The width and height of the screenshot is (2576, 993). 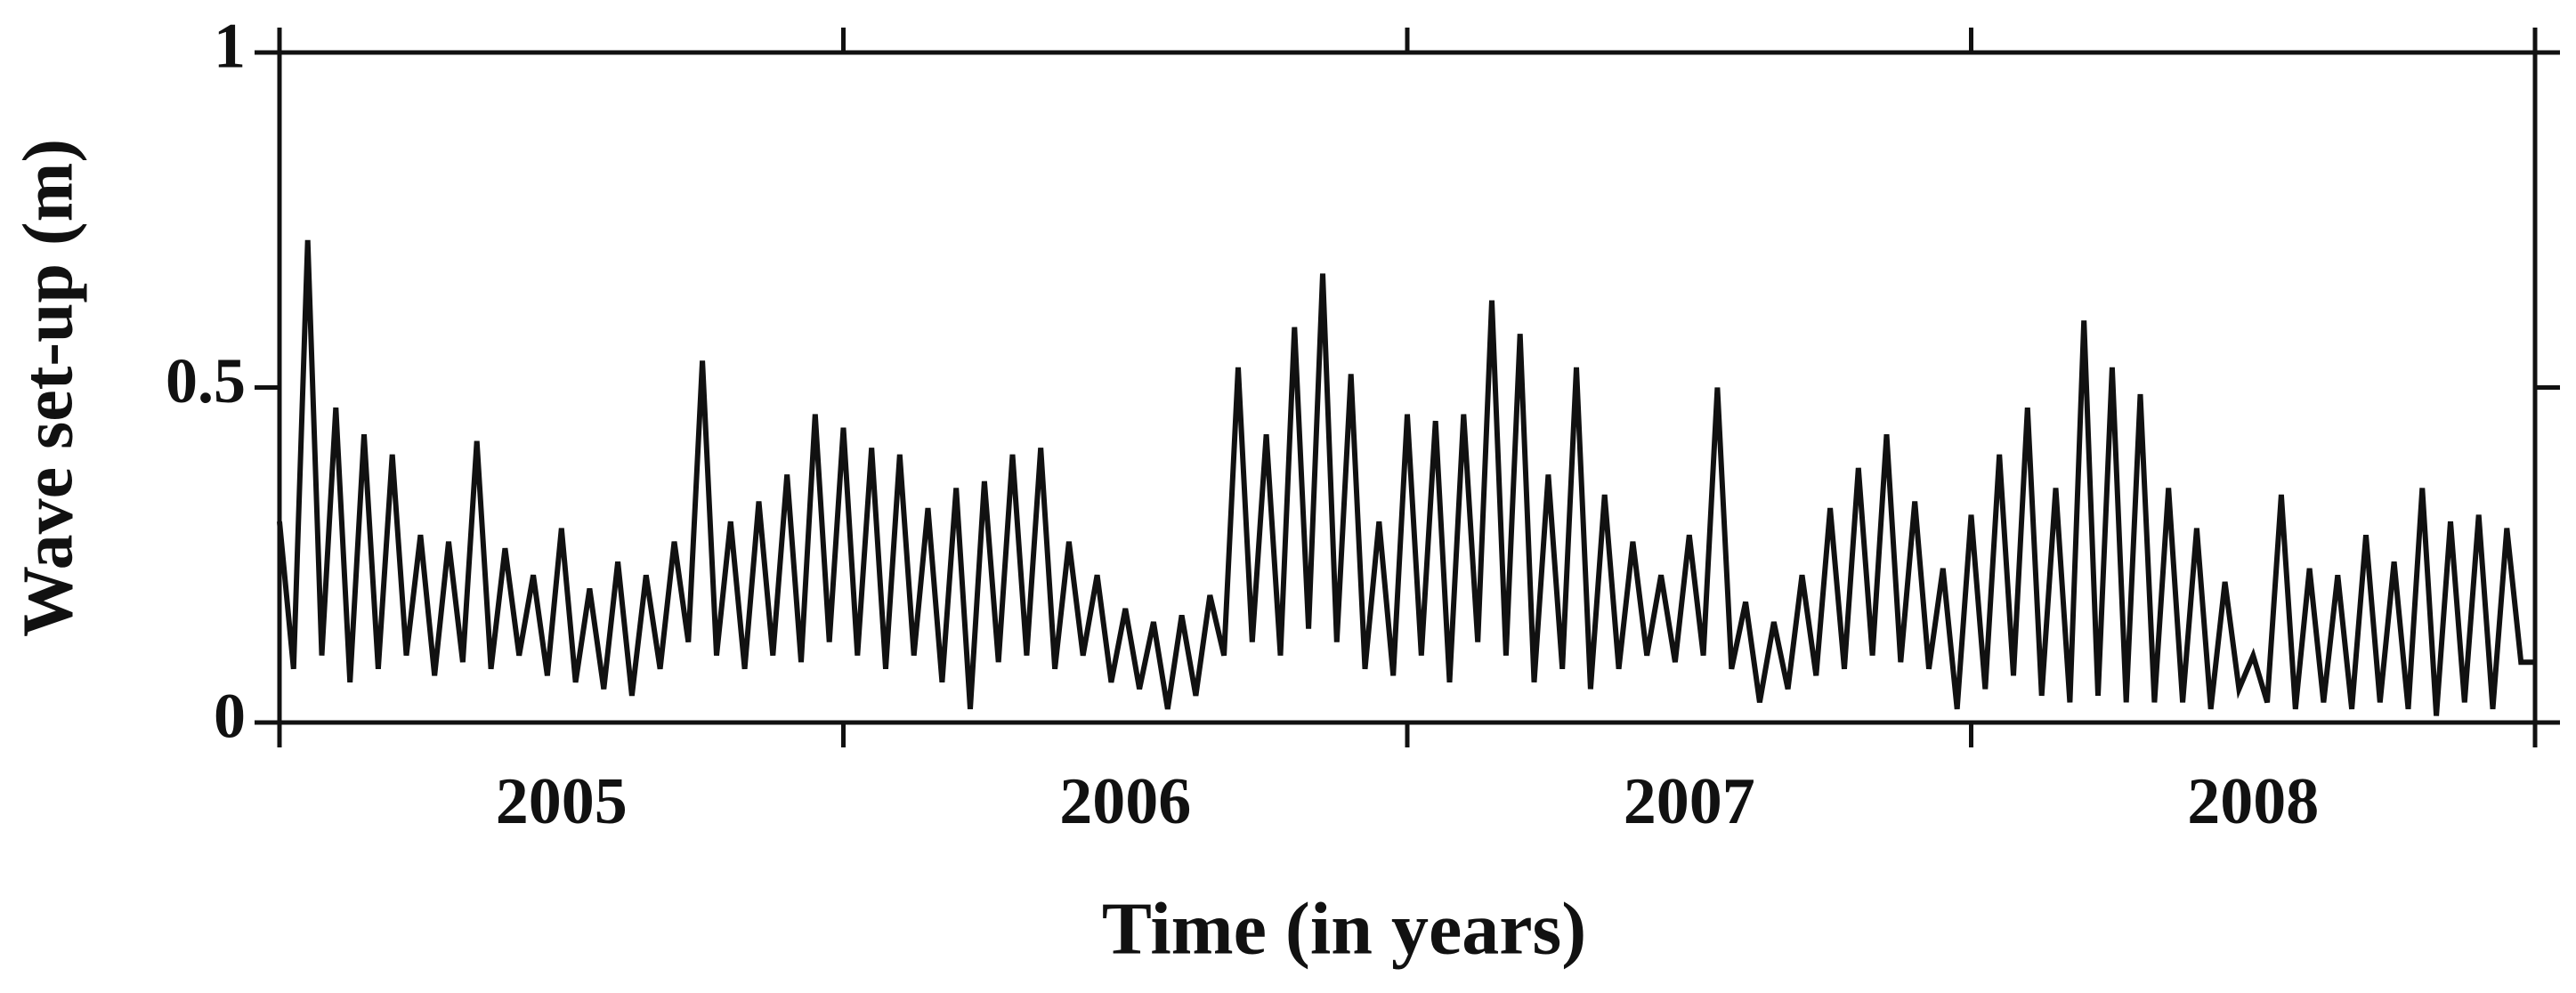 I want to click on x-tick-label: 2005, so click(x=562, y=801).